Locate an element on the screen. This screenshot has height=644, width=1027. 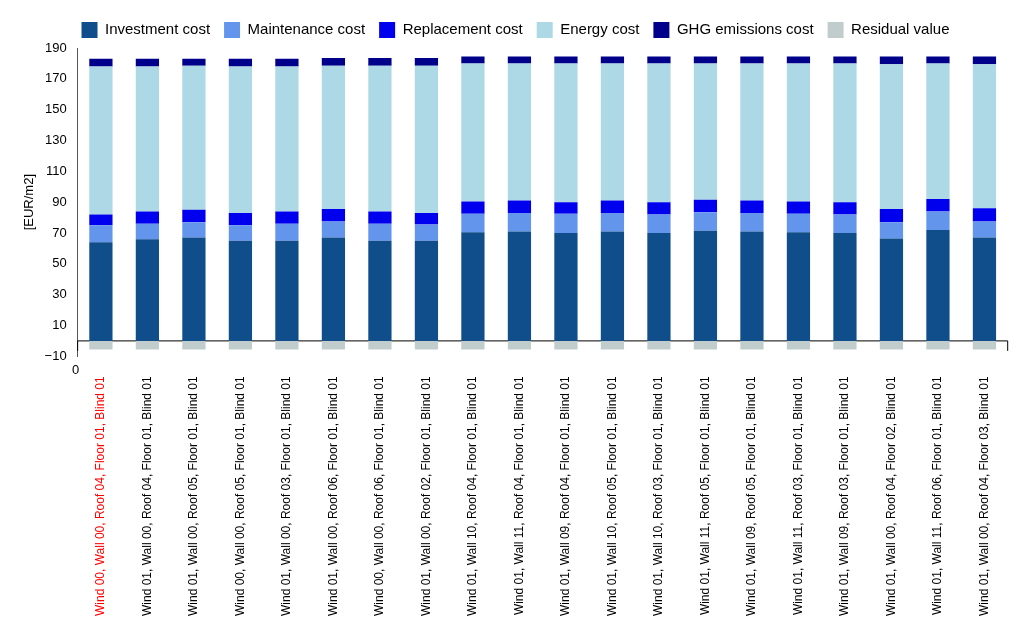
y-tick-label: −10 is located at coordinates (55, 355).